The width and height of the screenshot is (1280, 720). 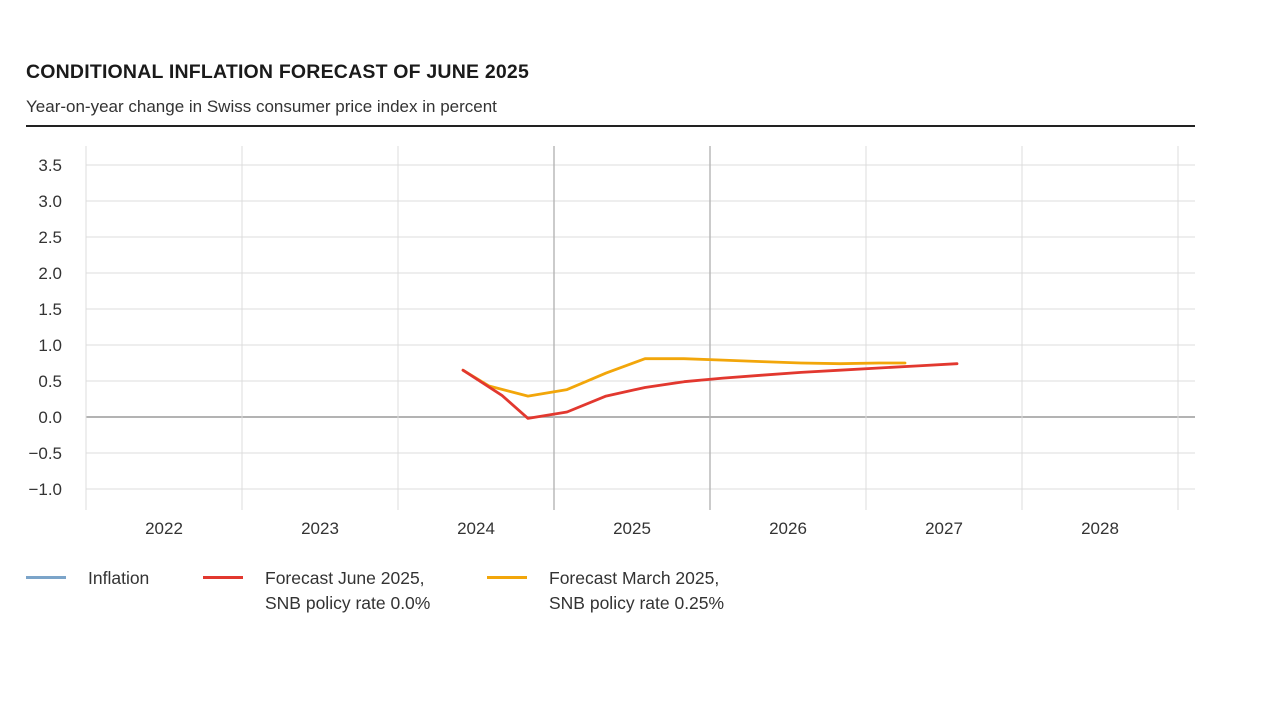 What do you see at coordinates (50, 417) in the screenshot?
I see `y-tick-label: 0.0` at bounding box center [50, 417].